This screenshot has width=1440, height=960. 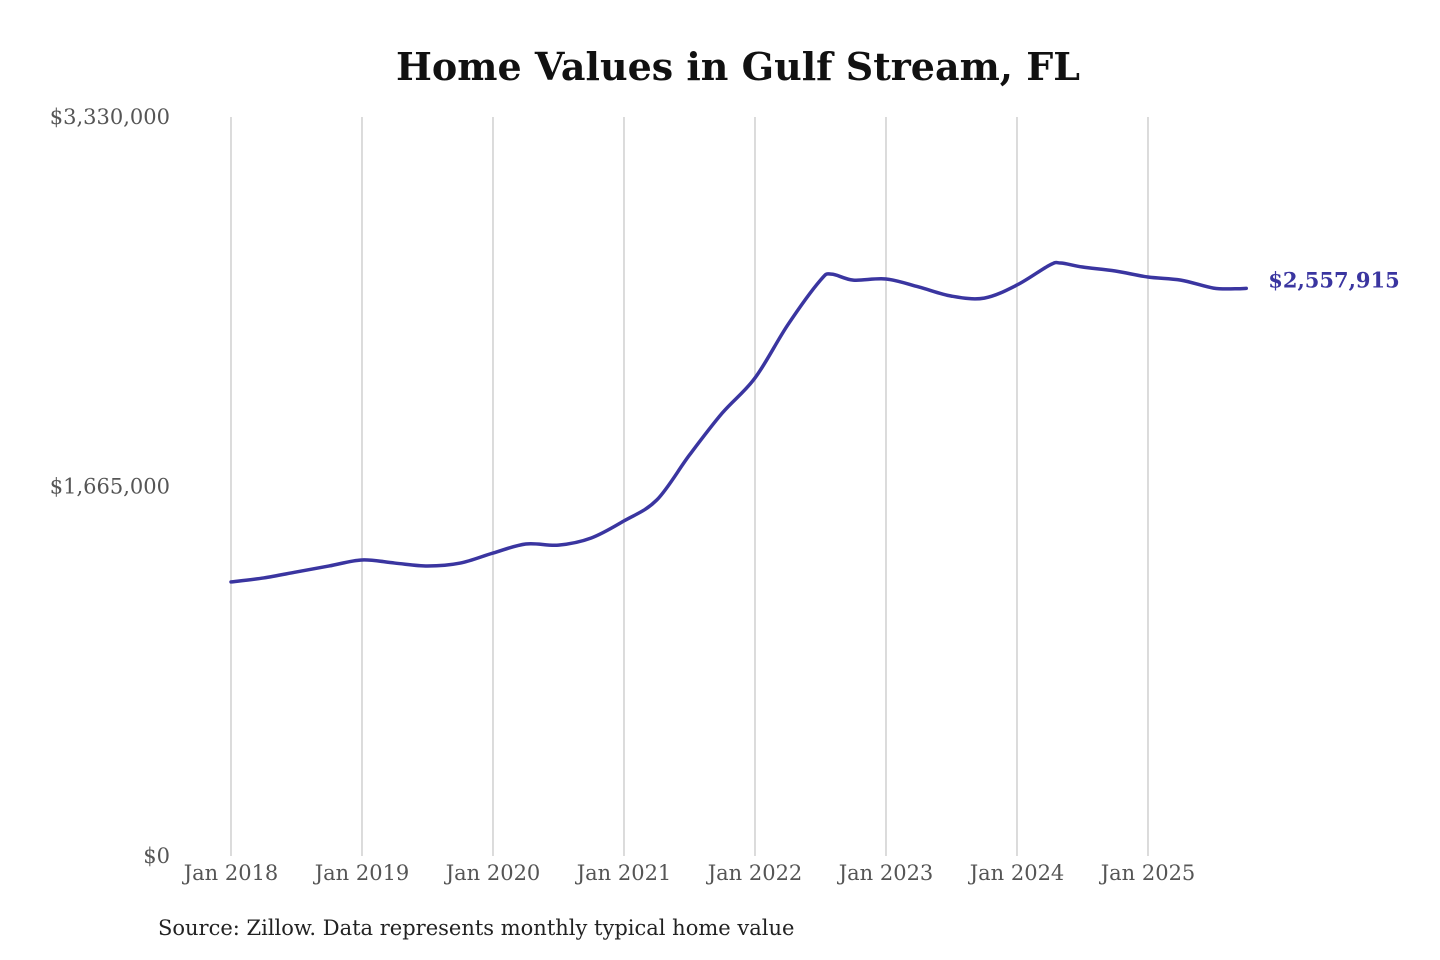 What do you see at coordinates (885, 873) in the screenshot?
I see `x-tick-label: Jan 2023` at bounding box center [885, 873].